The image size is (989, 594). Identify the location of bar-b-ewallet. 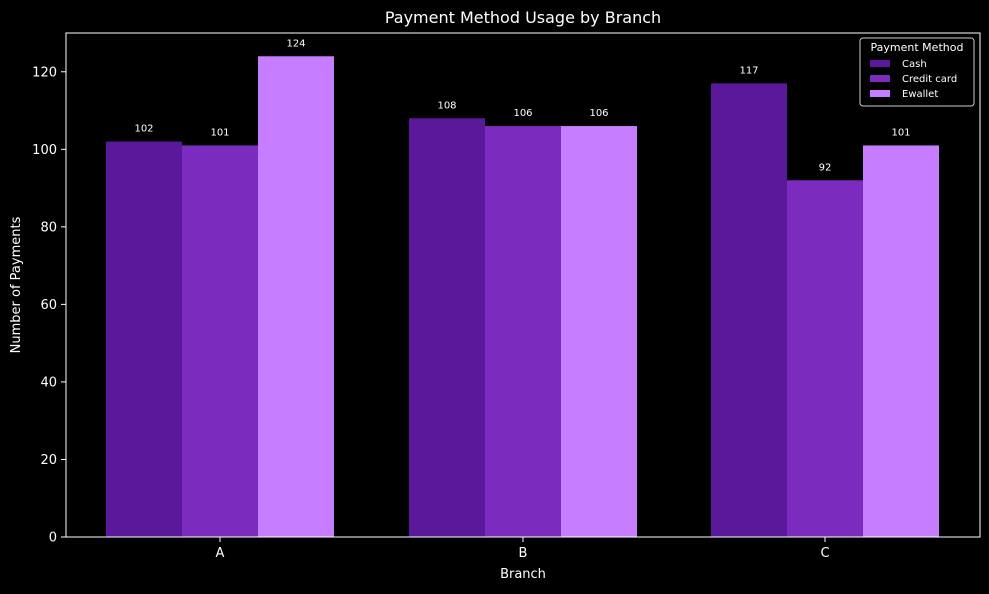
(599, 332).